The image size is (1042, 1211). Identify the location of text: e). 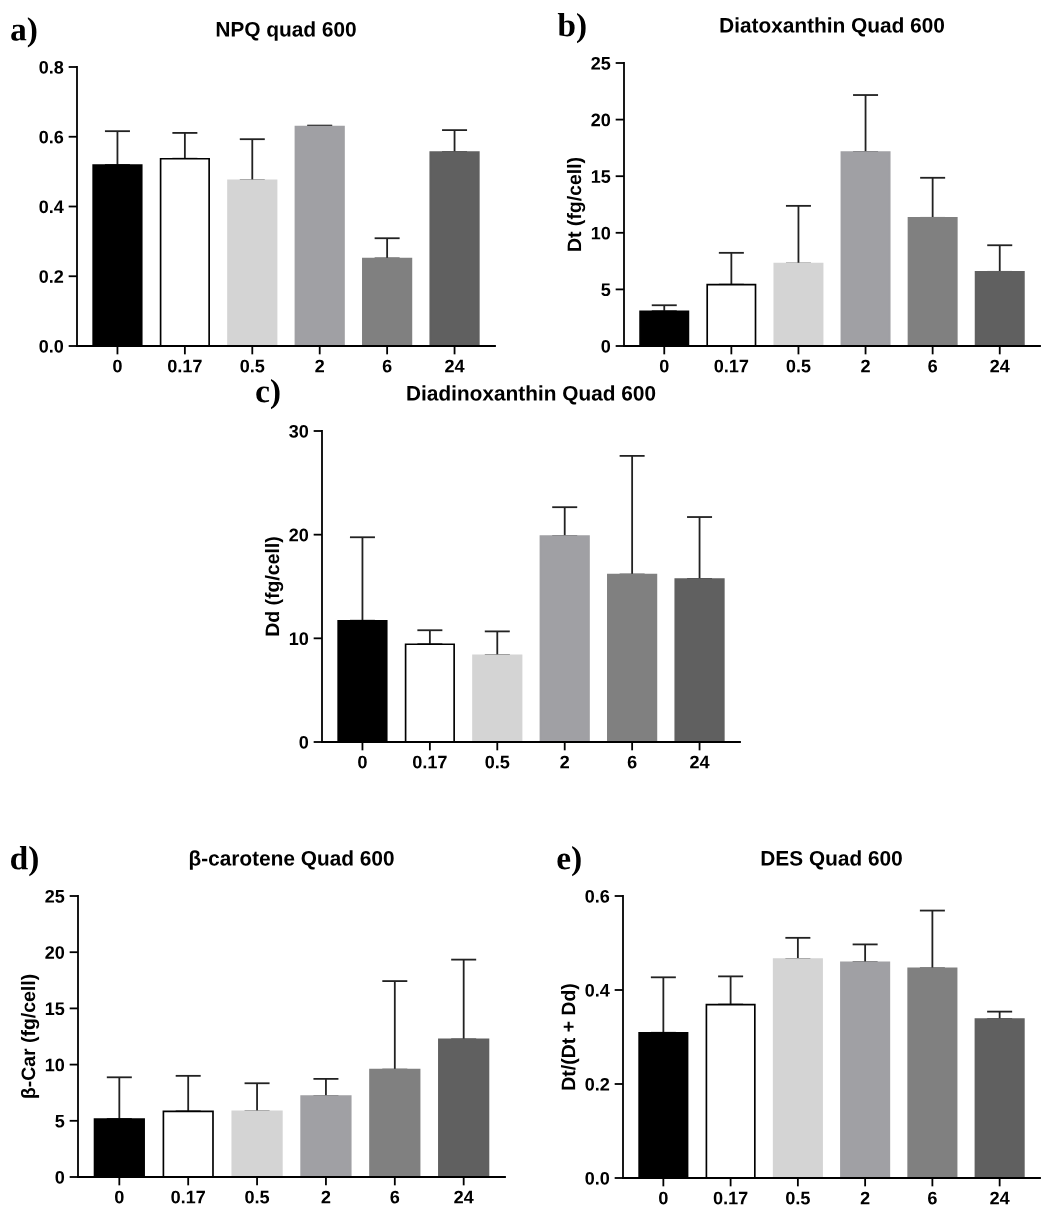
(569, 861).